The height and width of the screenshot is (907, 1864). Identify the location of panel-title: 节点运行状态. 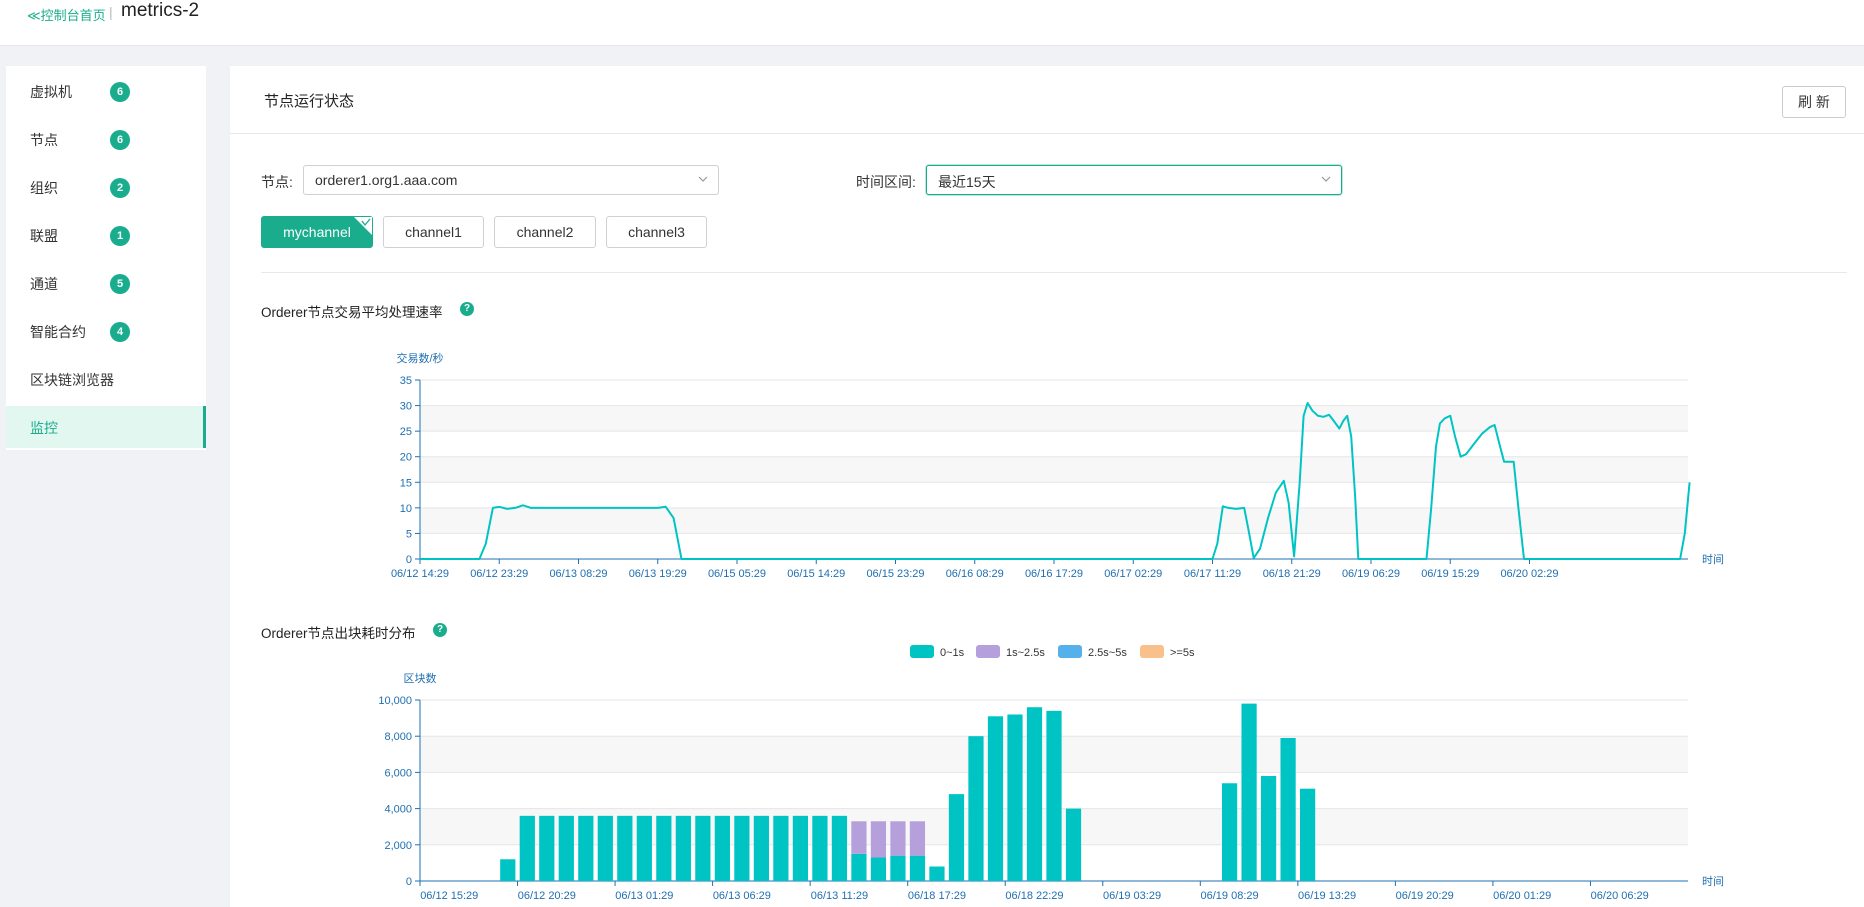
(309, 101).